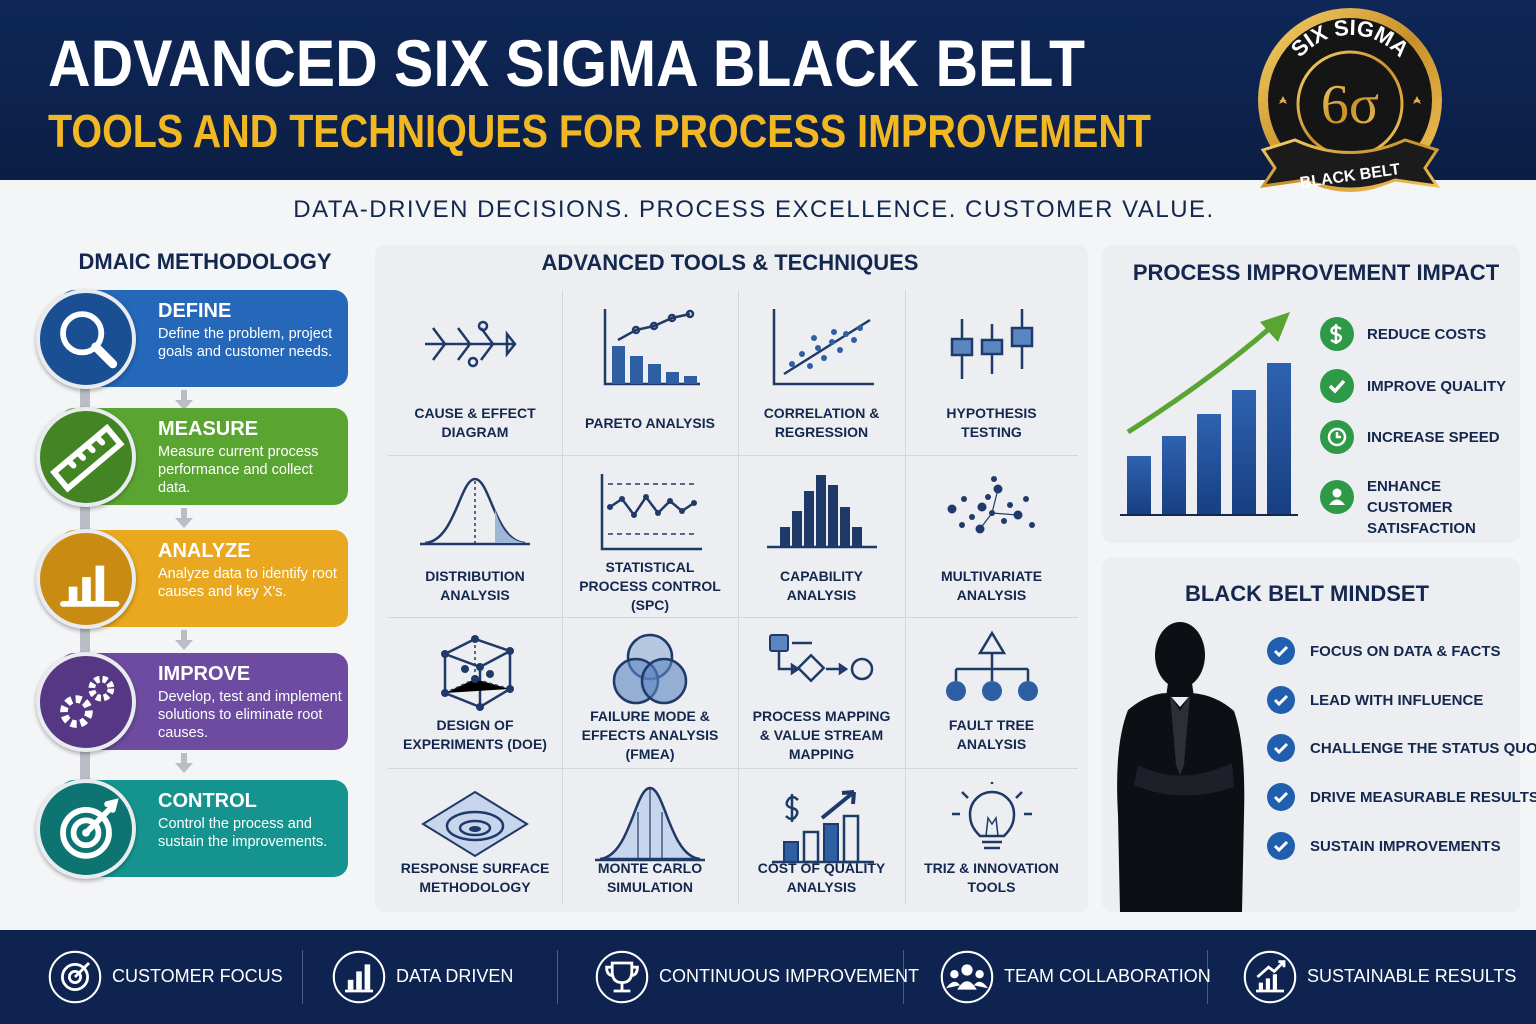  I want to click on impact-label: REDUCE COSTS, so click(1427, 334).